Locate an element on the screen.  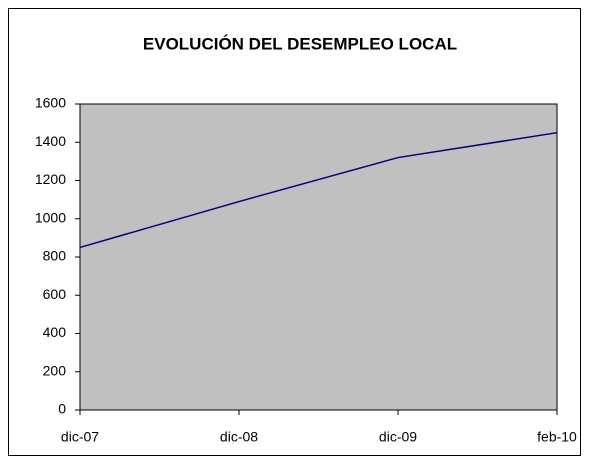
y-tick-label: 1000 is located at coordinates (50, 217).